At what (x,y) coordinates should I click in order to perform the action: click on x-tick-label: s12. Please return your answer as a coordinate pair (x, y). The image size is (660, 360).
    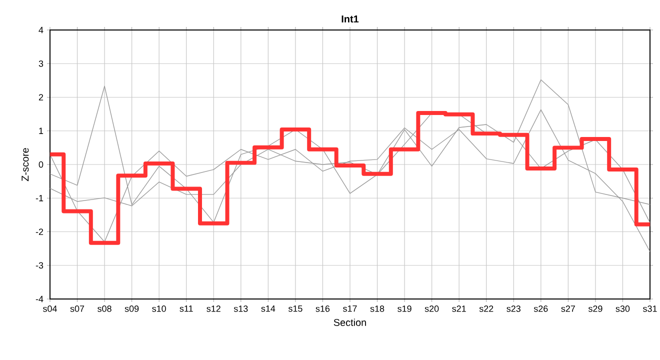
    Looking at the image, I should click on (213, 309).